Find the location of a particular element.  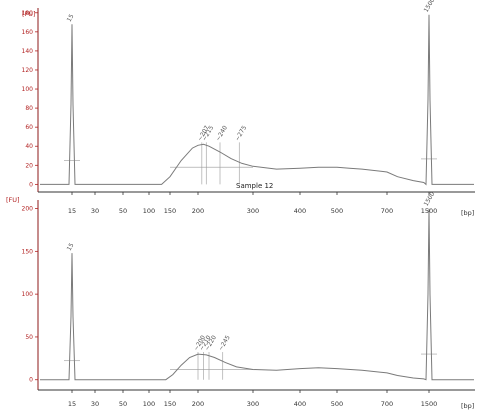

y-tick-label: 20 is located at coordinates (29, 165).